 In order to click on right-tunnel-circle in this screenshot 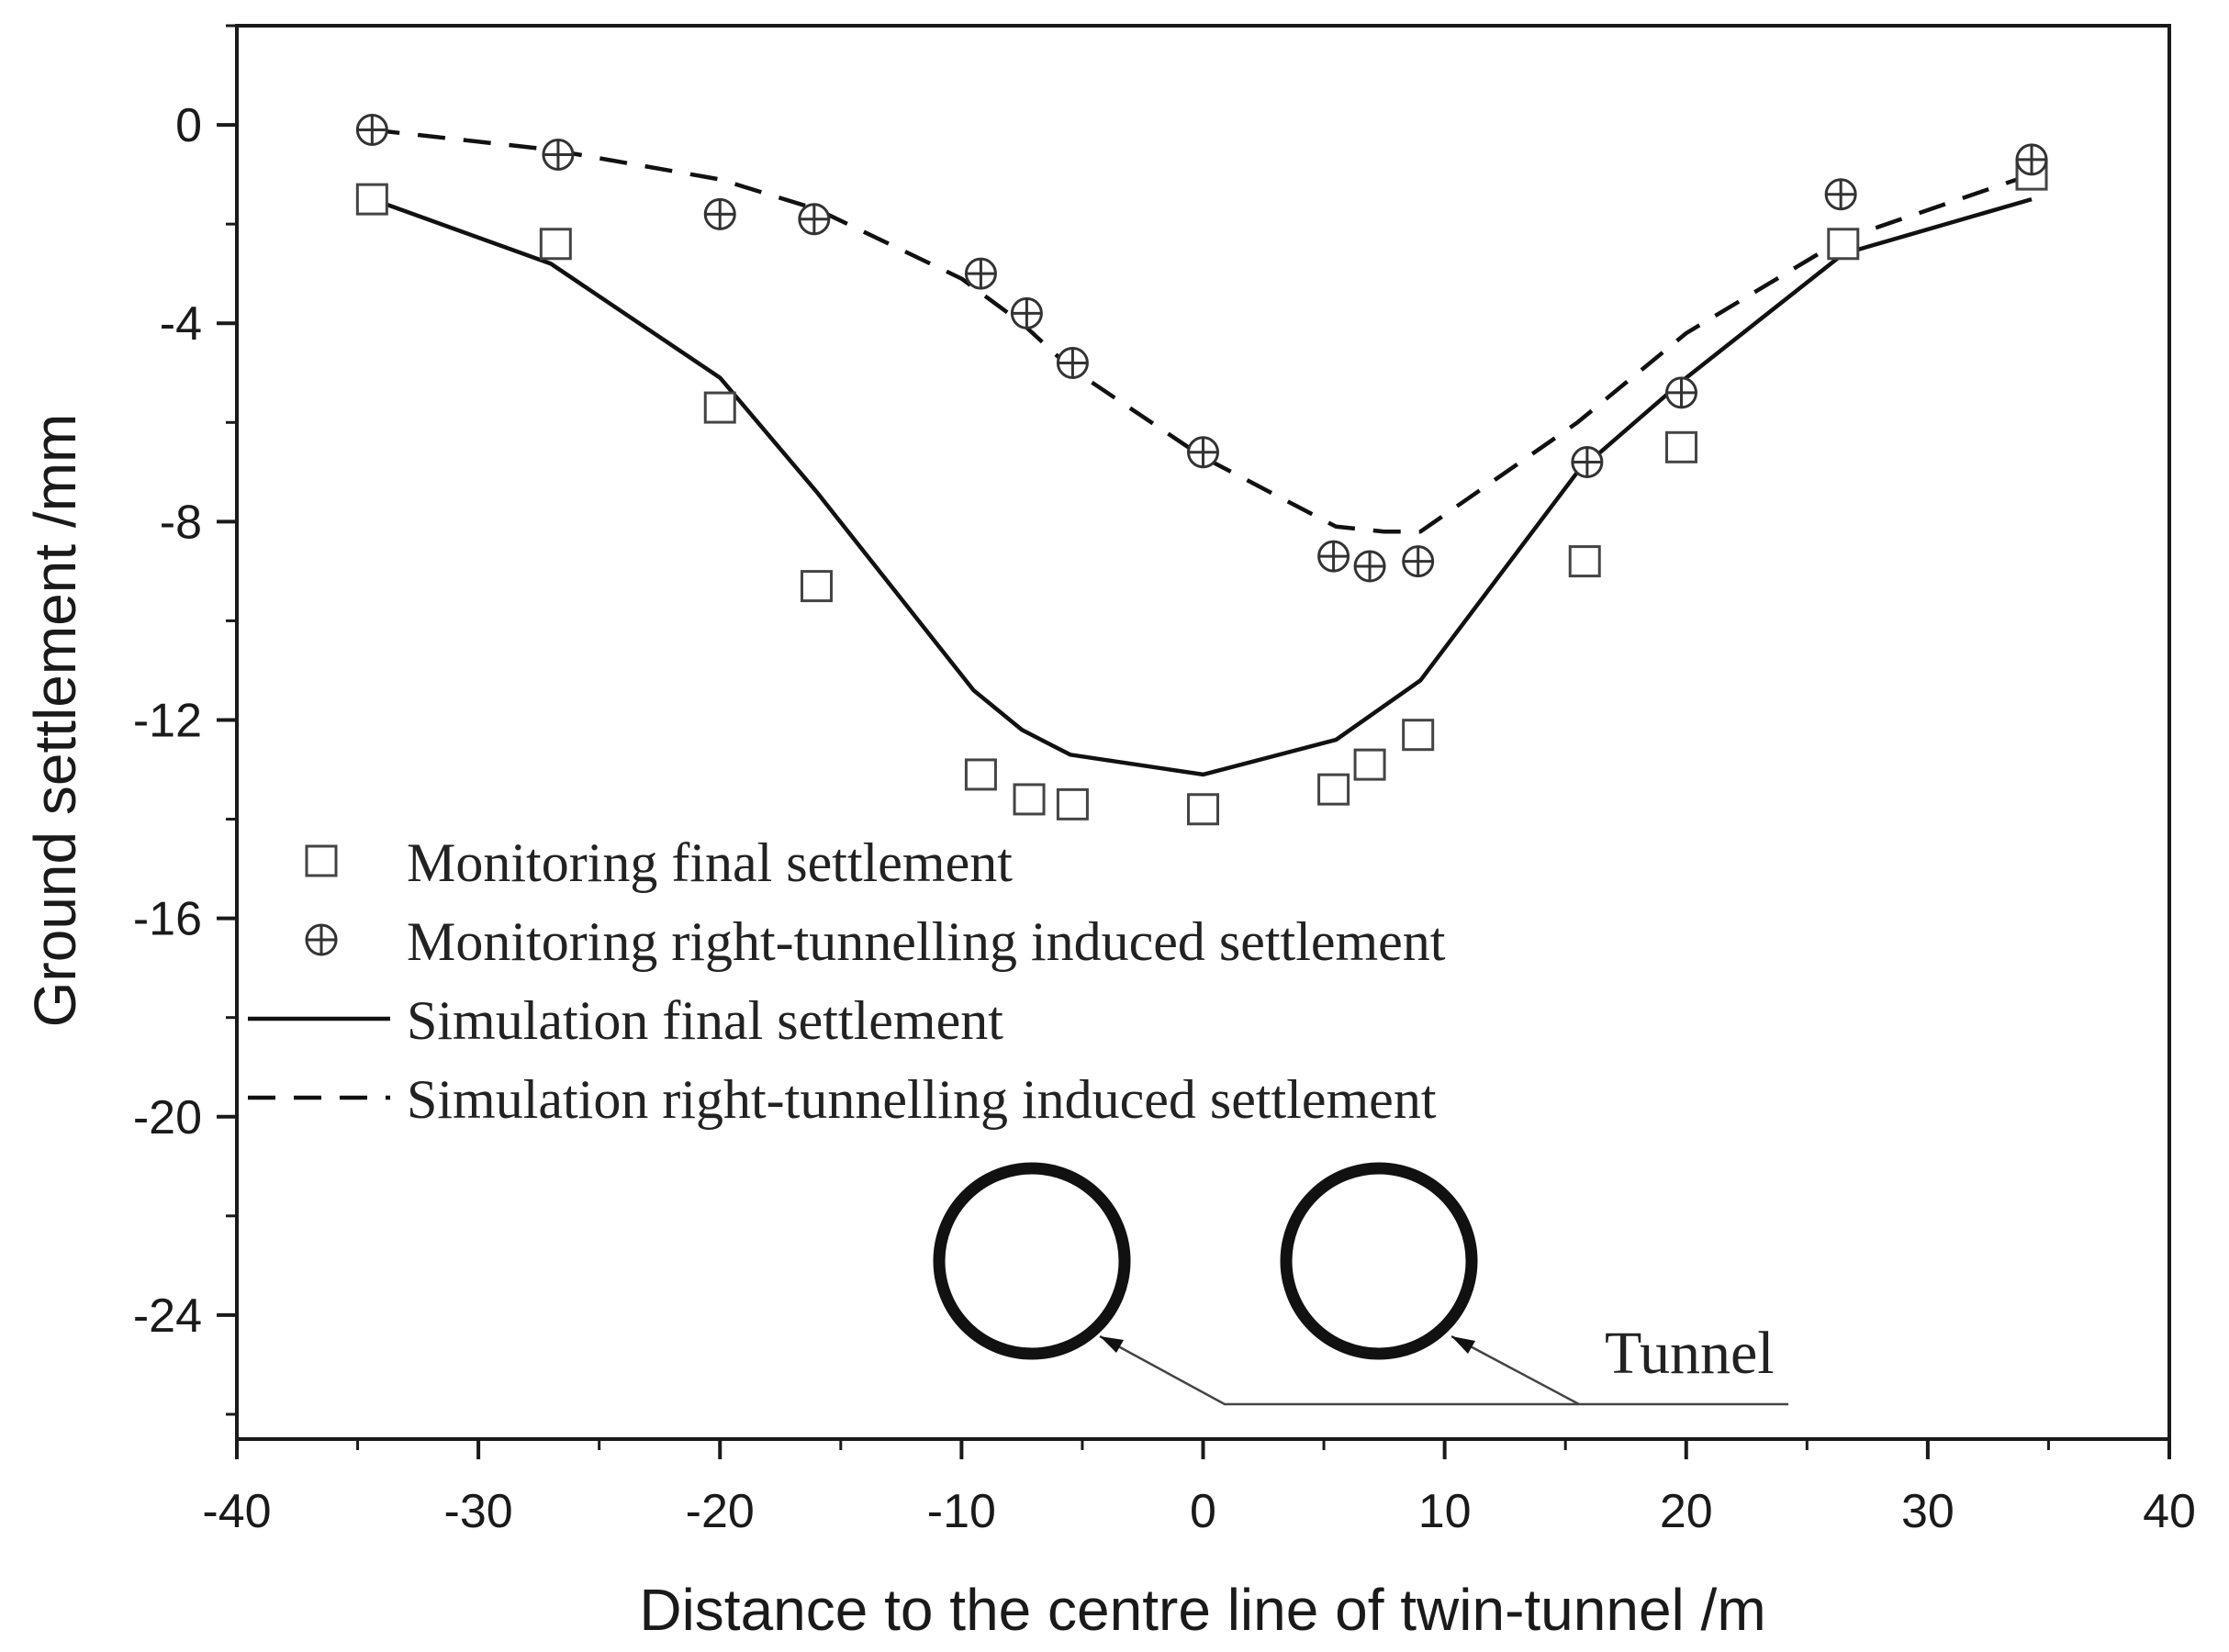, I will do `click(1379, 1261)`.